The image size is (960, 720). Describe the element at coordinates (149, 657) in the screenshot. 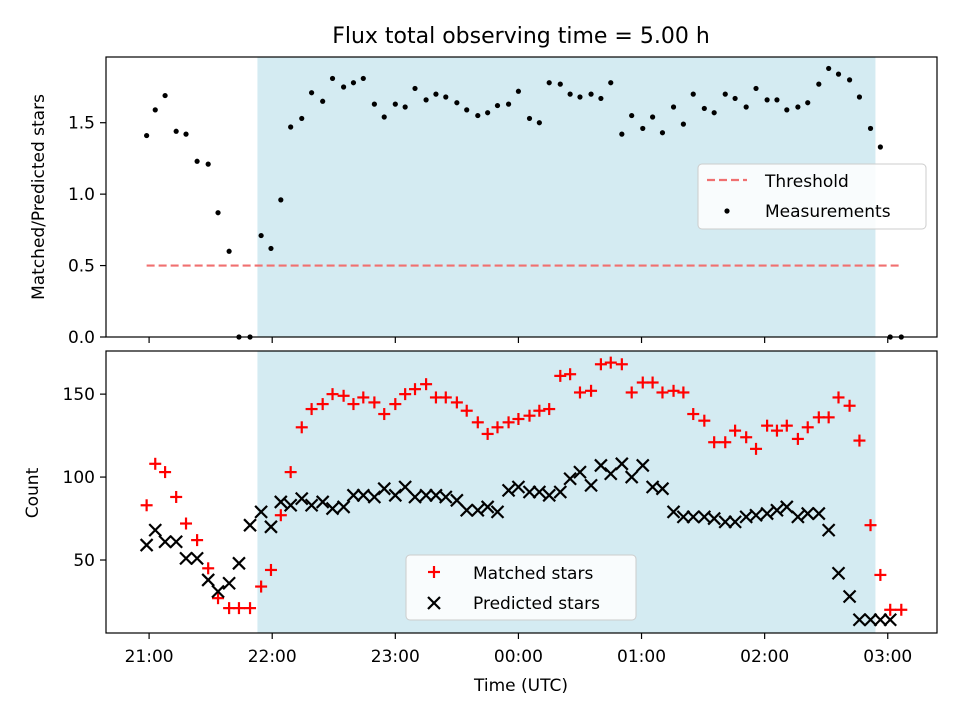

I see `x-tick-label: 21:00` at that location.